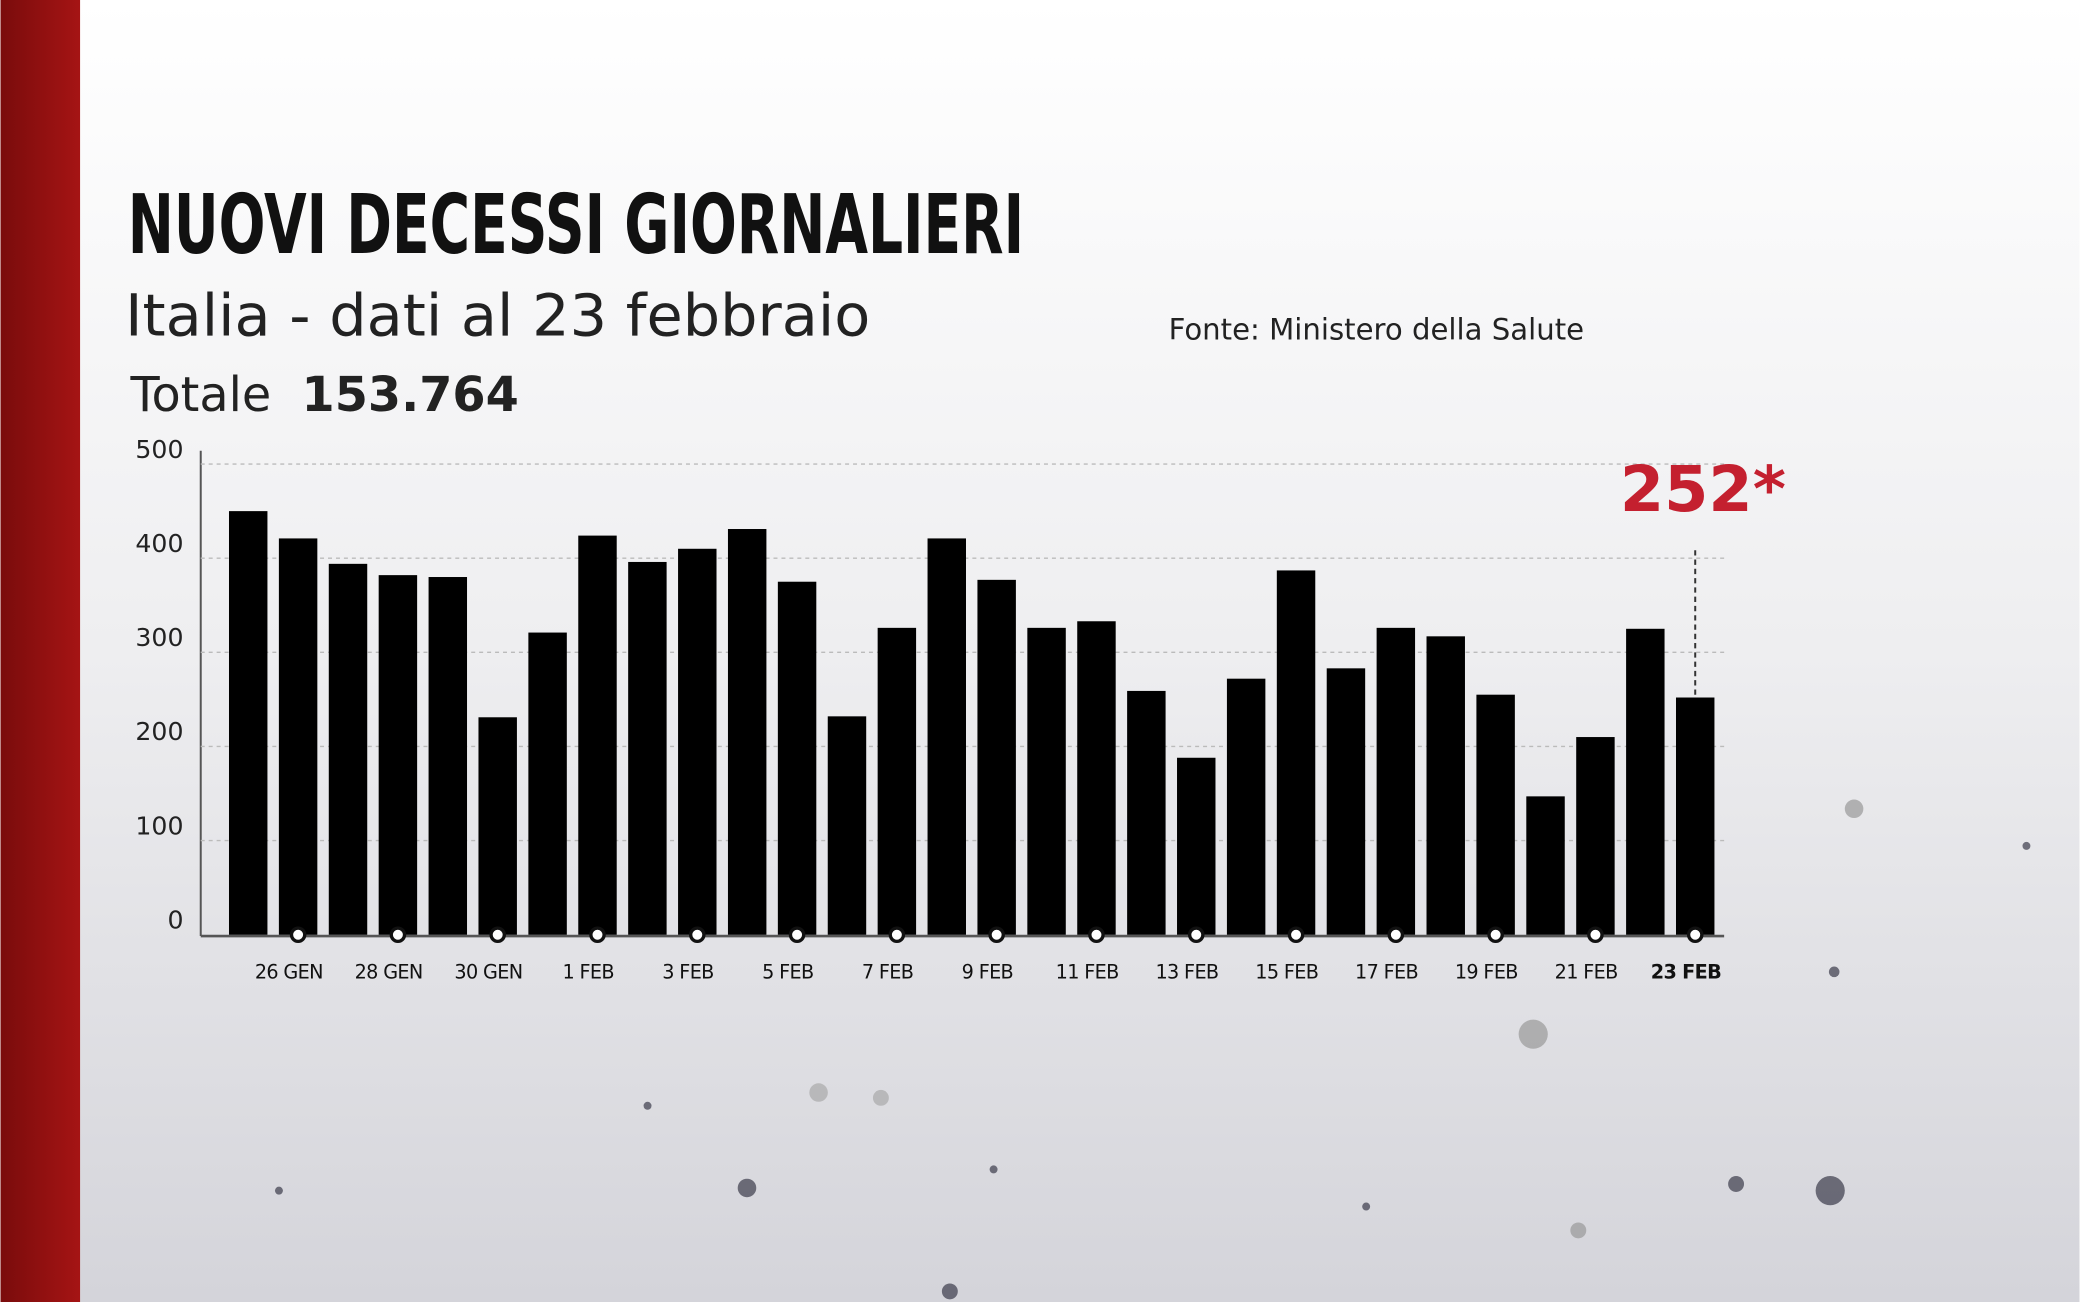  I want to click on y-tick-label: 200, so click(159, 731).